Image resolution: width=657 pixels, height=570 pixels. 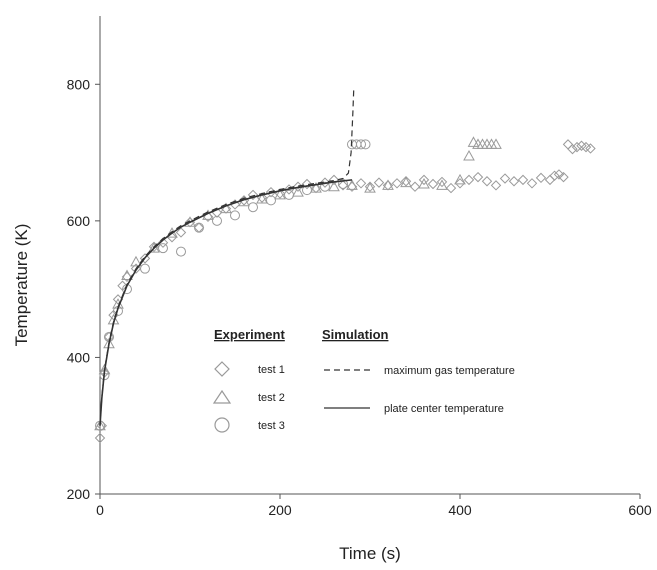 What do you see at coordinates (355, 334) in the screenshot?
I see `legend-heading-simulation: Simulation` at bounding box center [355, 334].